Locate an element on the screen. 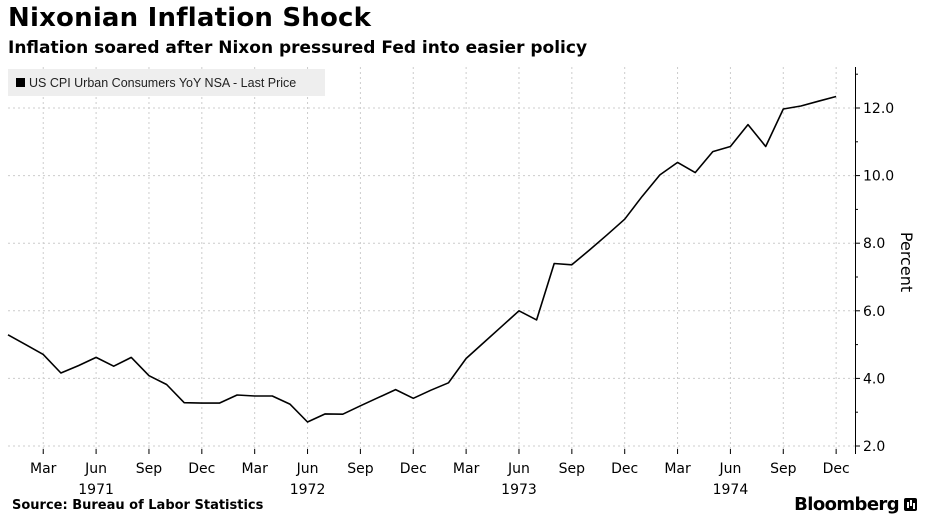 The width and height of the screenshot is (929, 531). y-axis-line is located at coordinates (855, 260).